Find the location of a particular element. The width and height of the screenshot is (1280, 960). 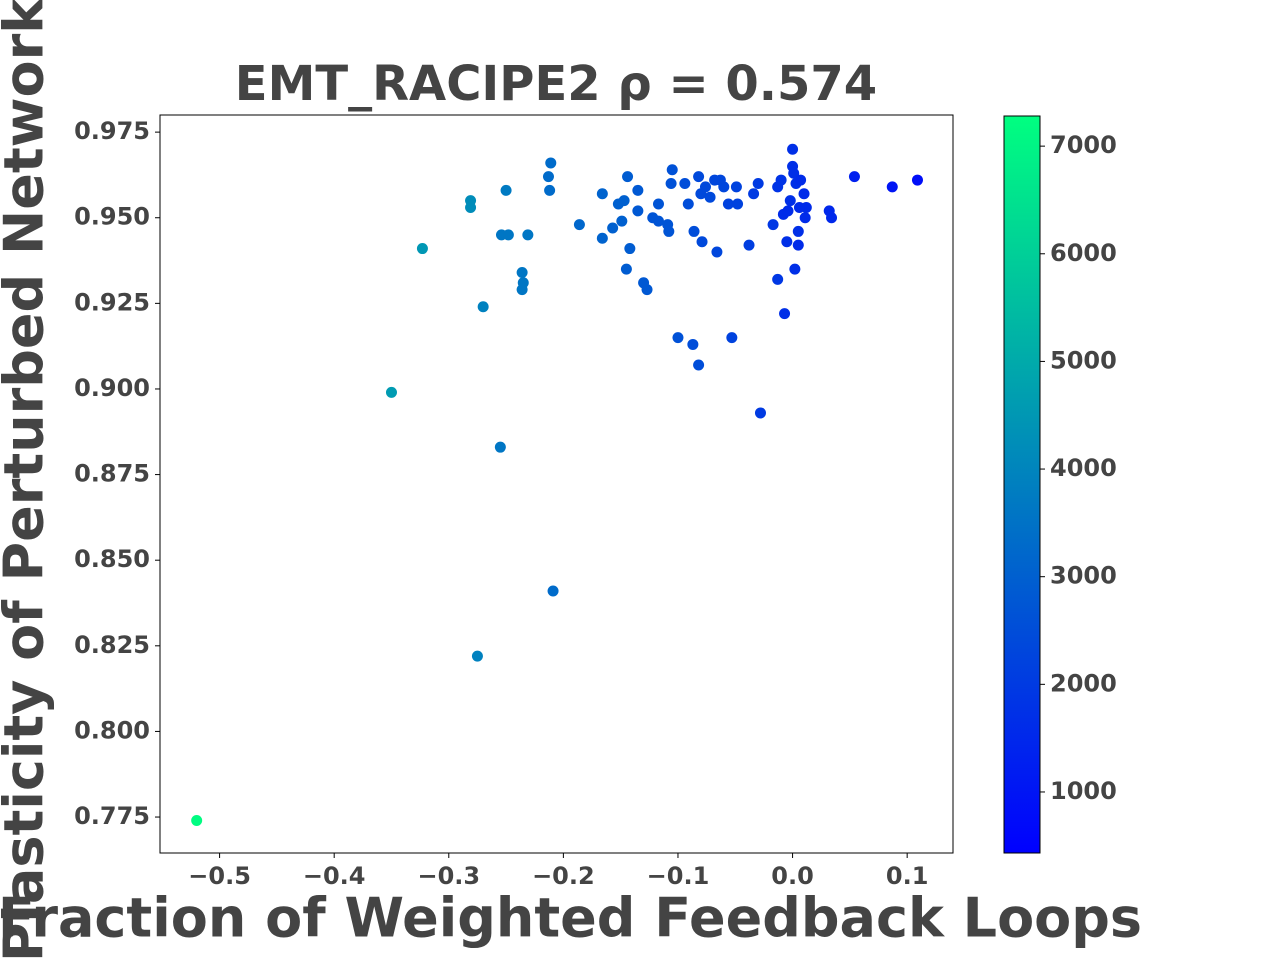

y-tick-label: 0.925 is located at coordinates (112, 302).